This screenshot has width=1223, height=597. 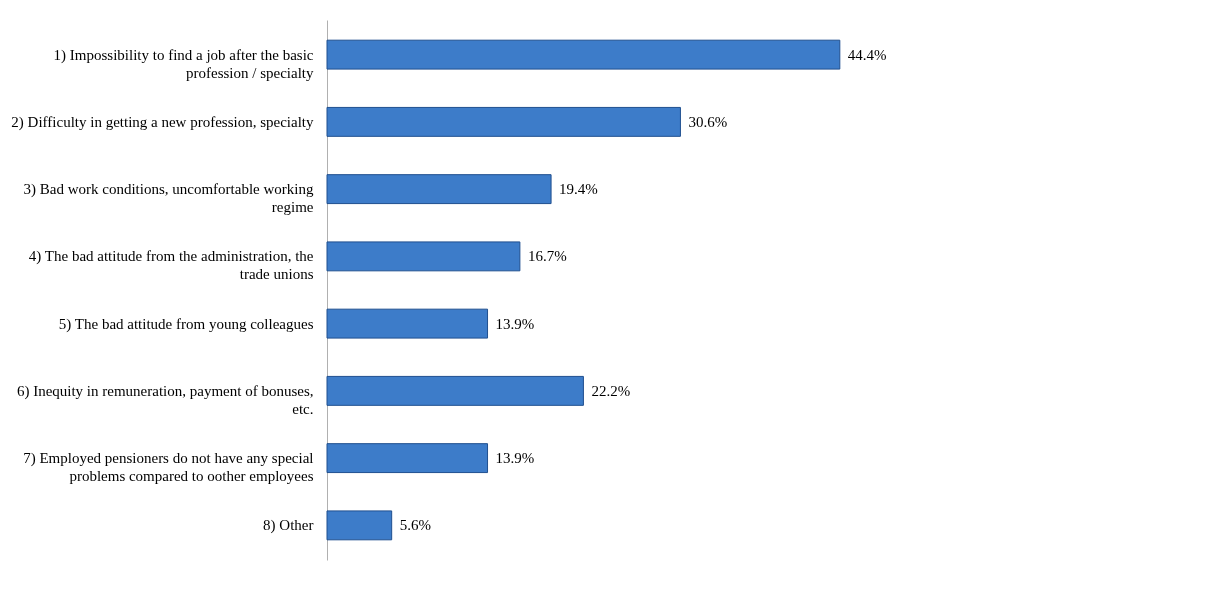 I want to click on data-label: 19.4%, so click(x=578, y=189).